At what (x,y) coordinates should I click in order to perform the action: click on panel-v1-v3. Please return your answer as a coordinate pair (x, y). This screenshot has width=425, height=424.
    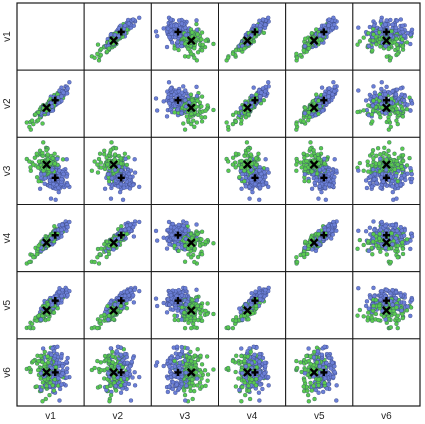
    Looking at the image, I should click on (184, 36).